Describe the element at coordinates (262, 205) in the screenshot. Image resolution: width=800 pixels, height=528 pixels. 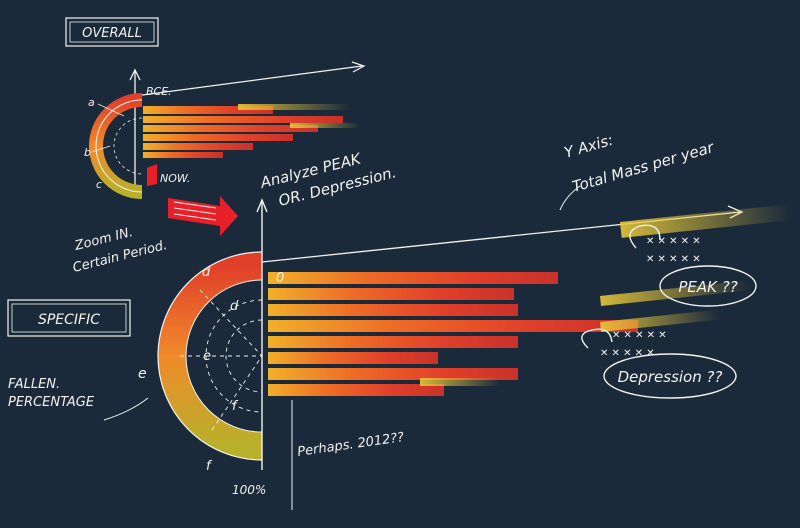
I see `specific-y-arrow` at that location.